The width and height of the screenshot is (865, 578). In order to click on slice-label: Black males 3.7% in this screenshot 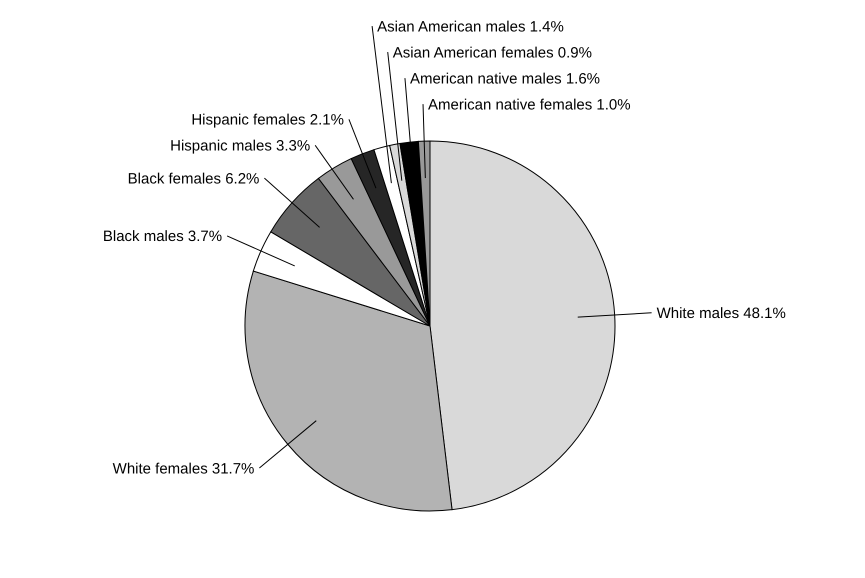, I will do `click(162, 237)`.